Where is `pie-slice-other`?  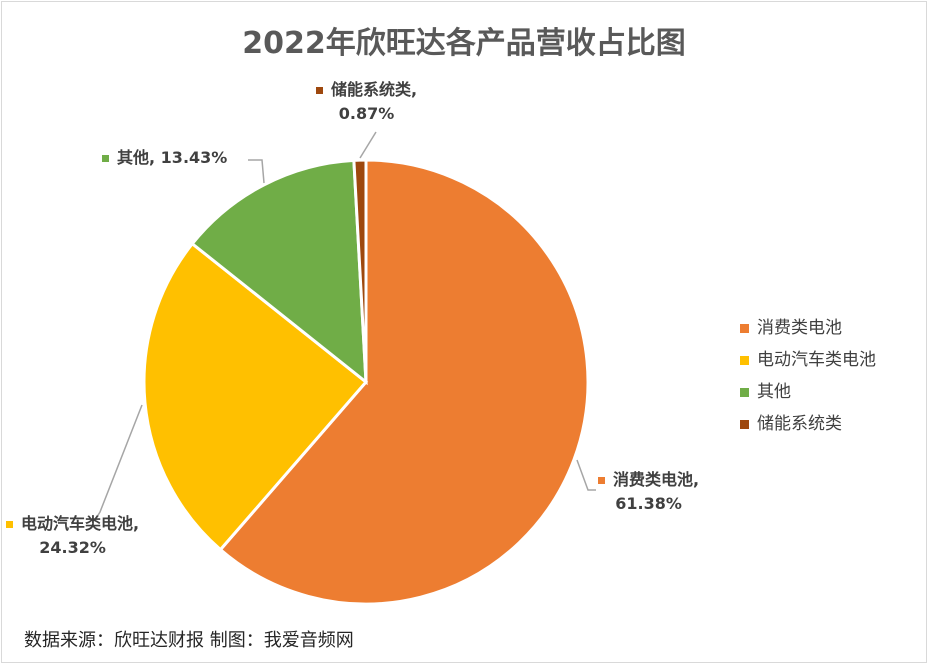
pie-slice-other is located at coordinates (279, 272).